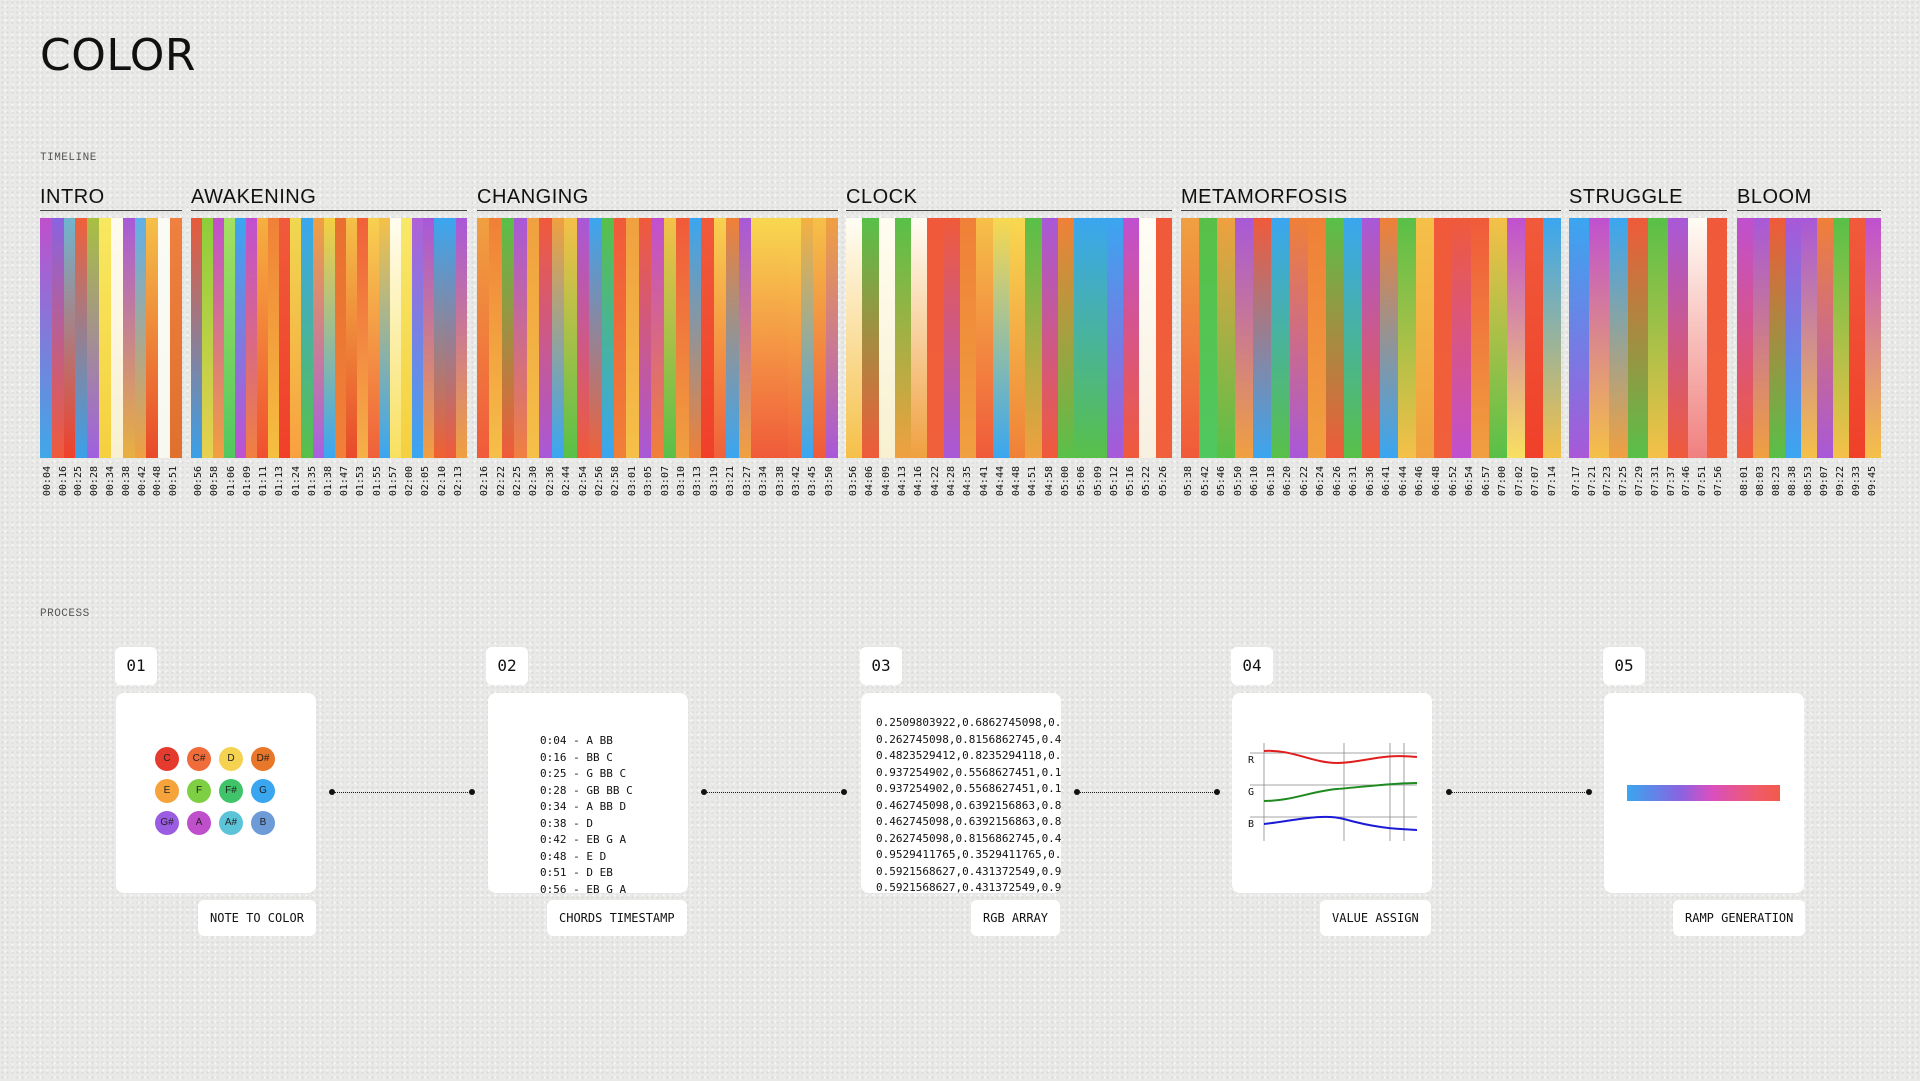 Image resolution: width=1920 pixels, height=1081 pixels. I want to click on timestamp: 09:07, so click(1824, 481).